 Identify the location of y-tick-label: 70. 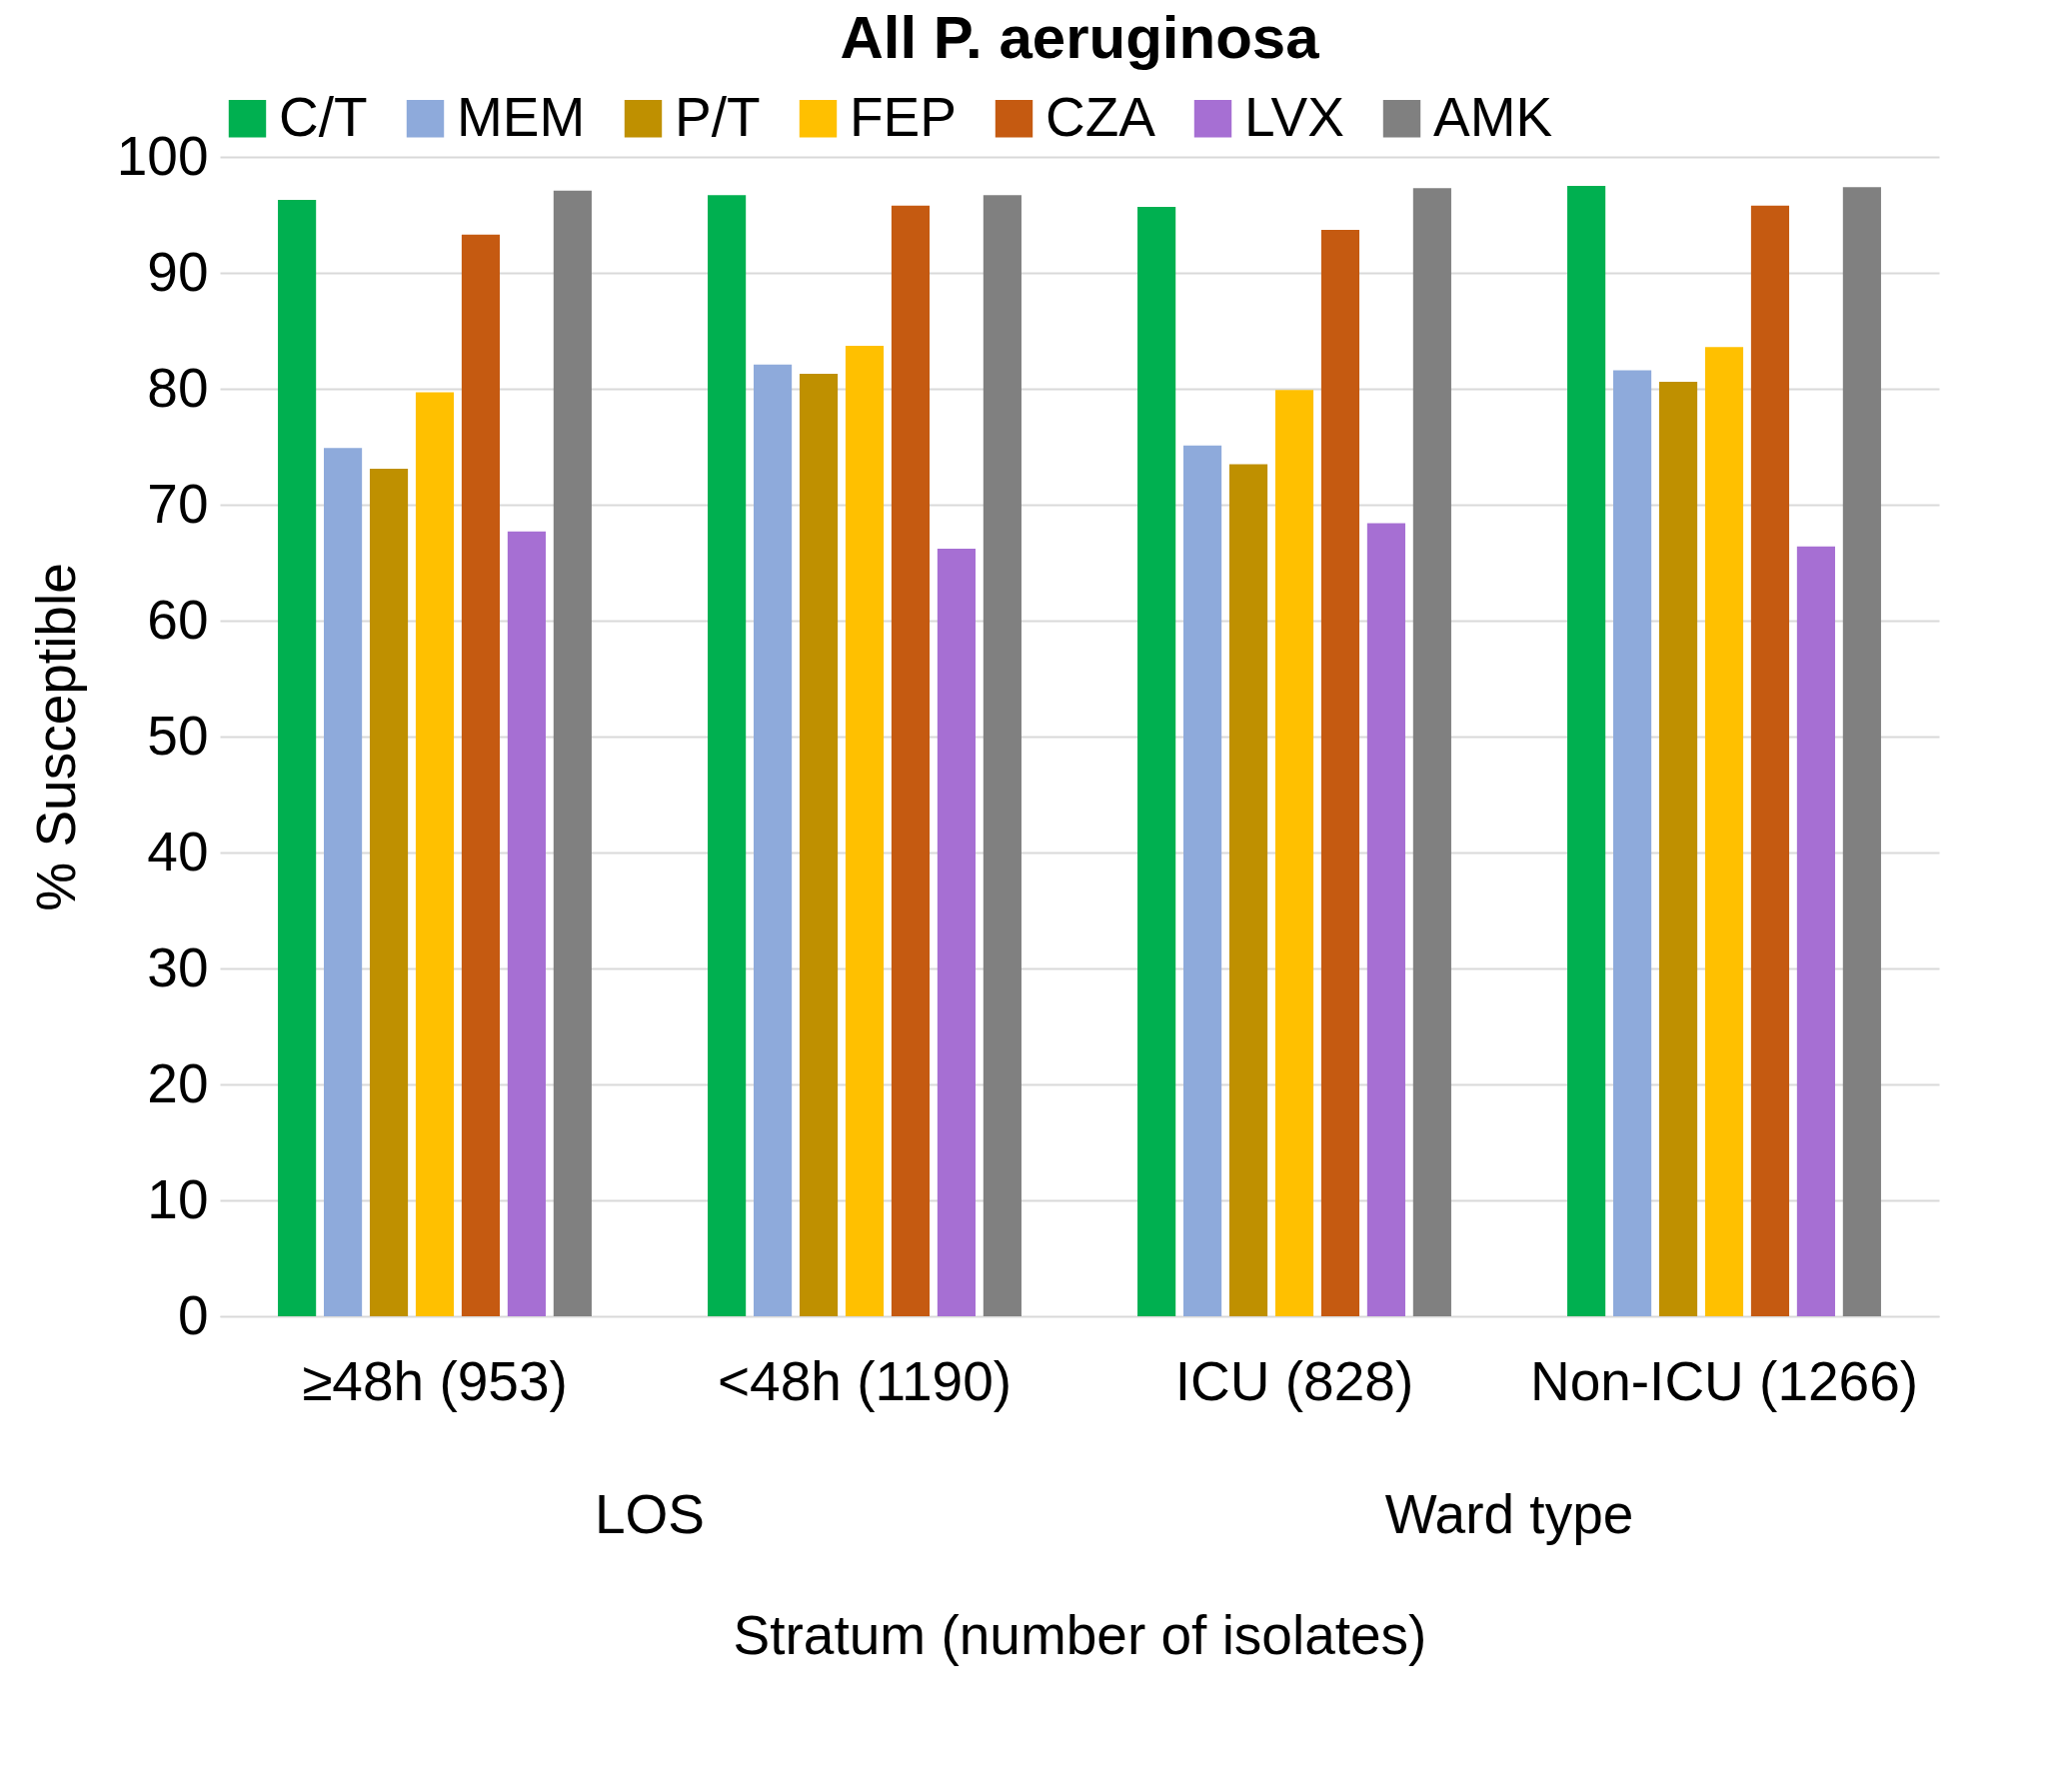
(178, 504).